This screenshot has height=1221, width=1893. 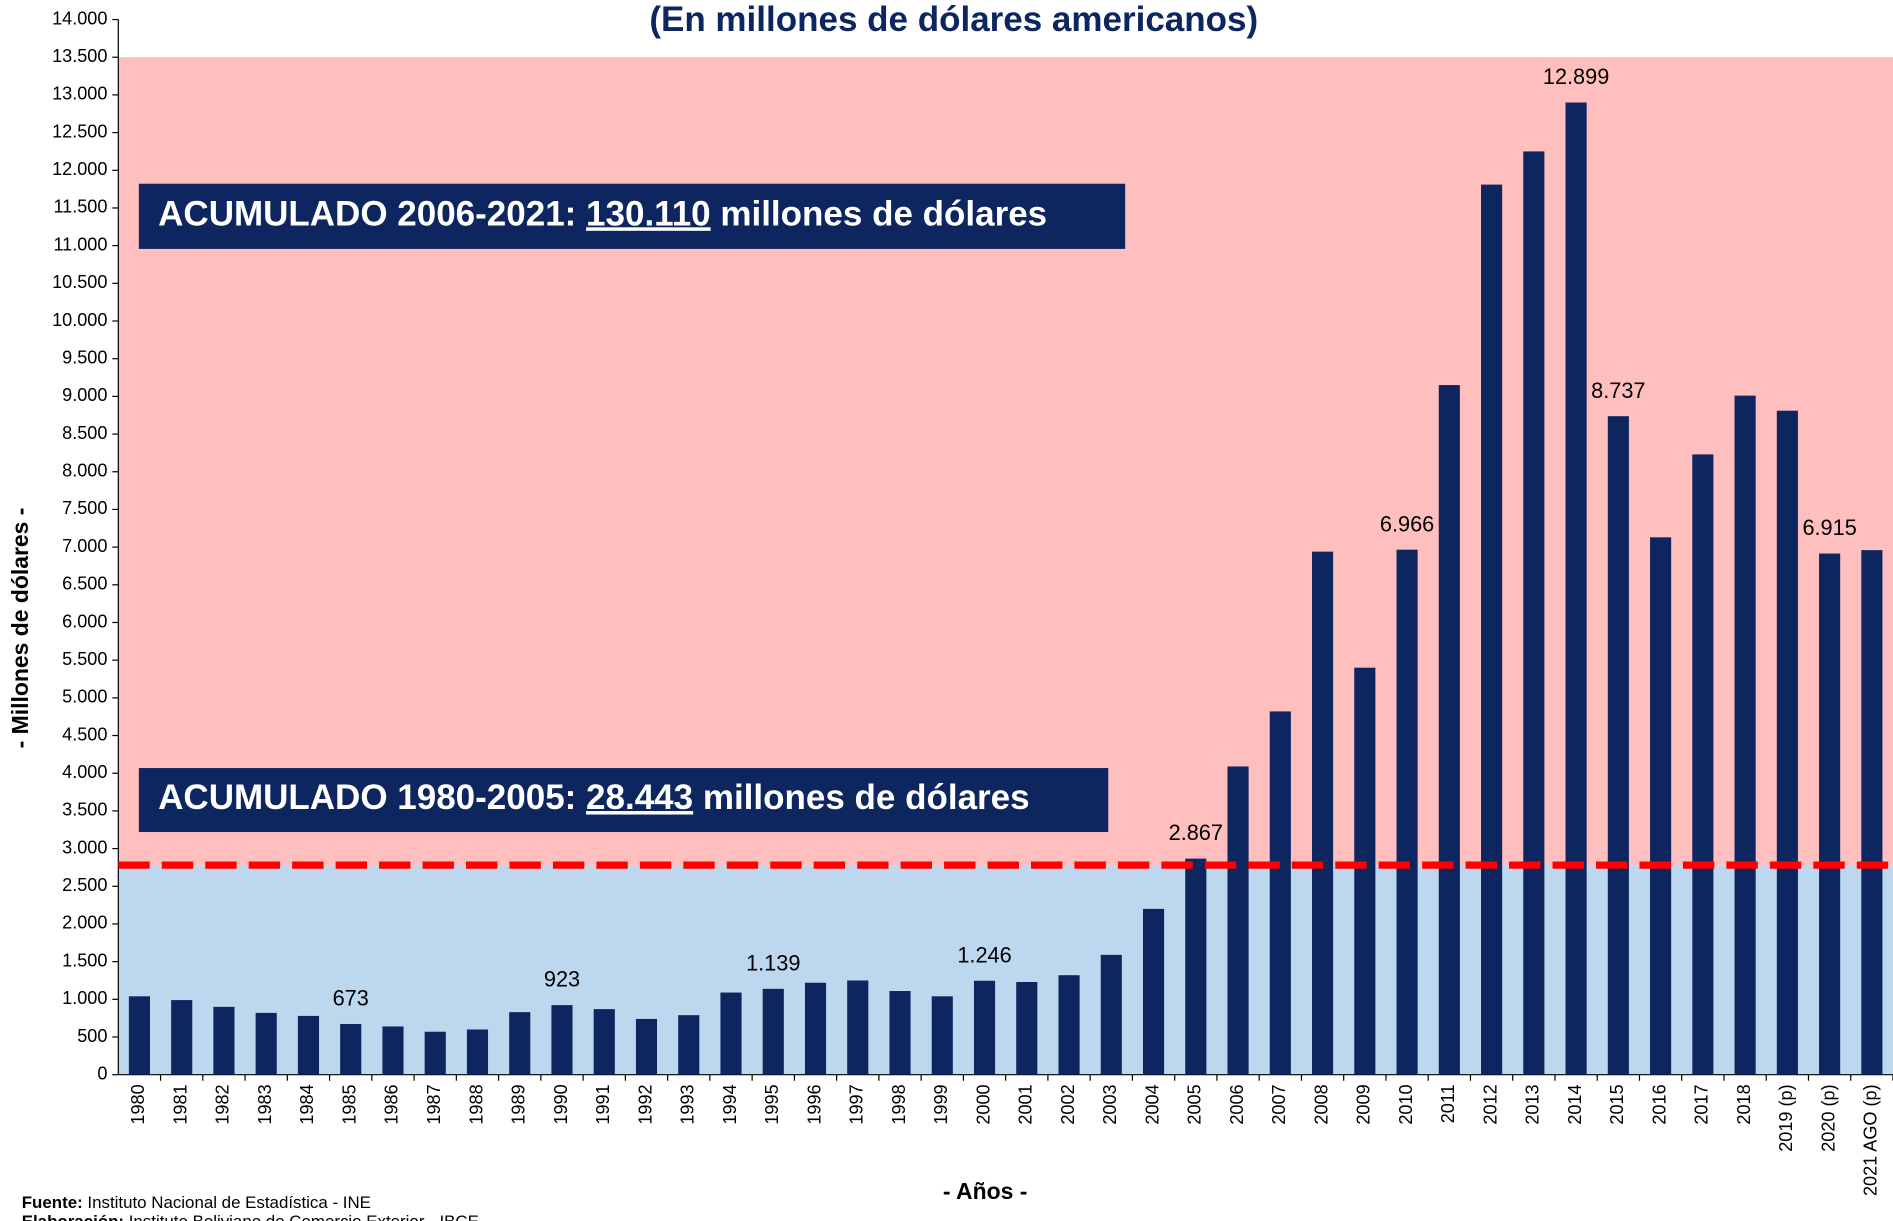 What do you see at coordinates (20, 628) in the screenshot?
I see `y-axis-label: - Millones de dólares -` at bounding box center [20, 628].